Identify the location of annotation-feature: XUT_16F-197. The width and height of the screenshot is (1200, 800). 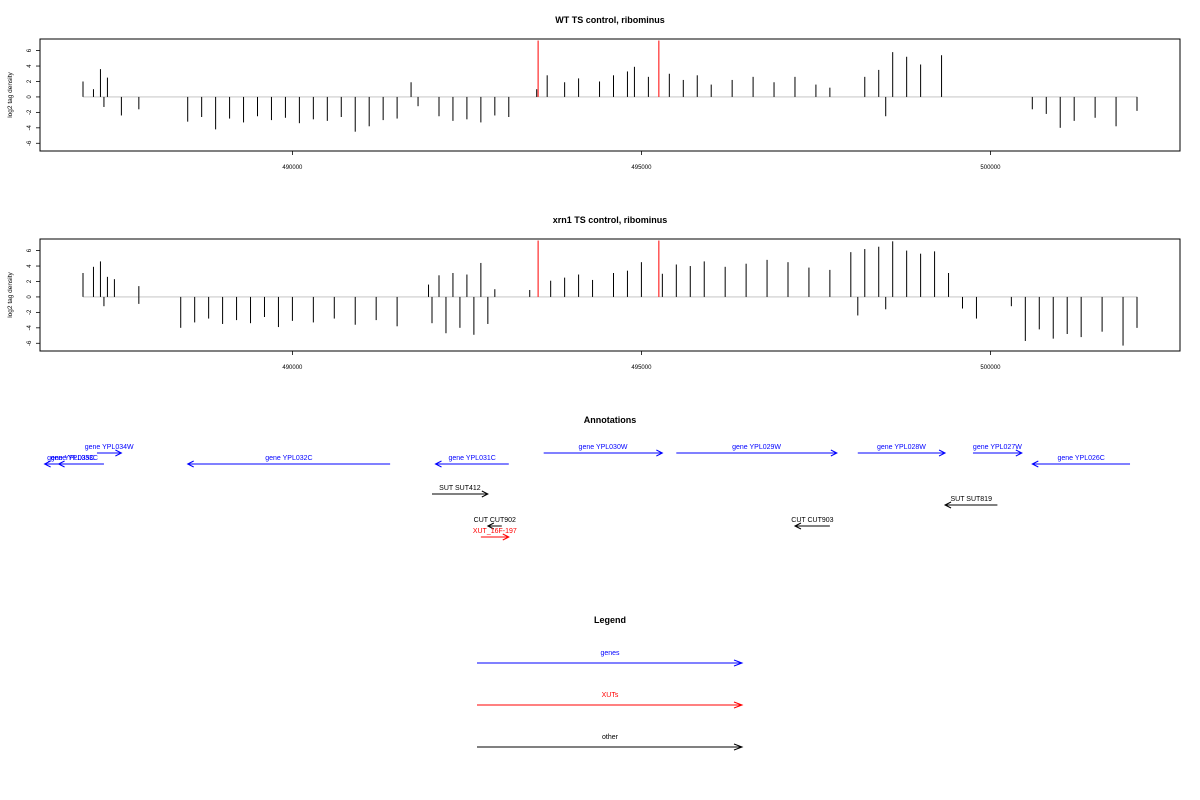
(495, 534).